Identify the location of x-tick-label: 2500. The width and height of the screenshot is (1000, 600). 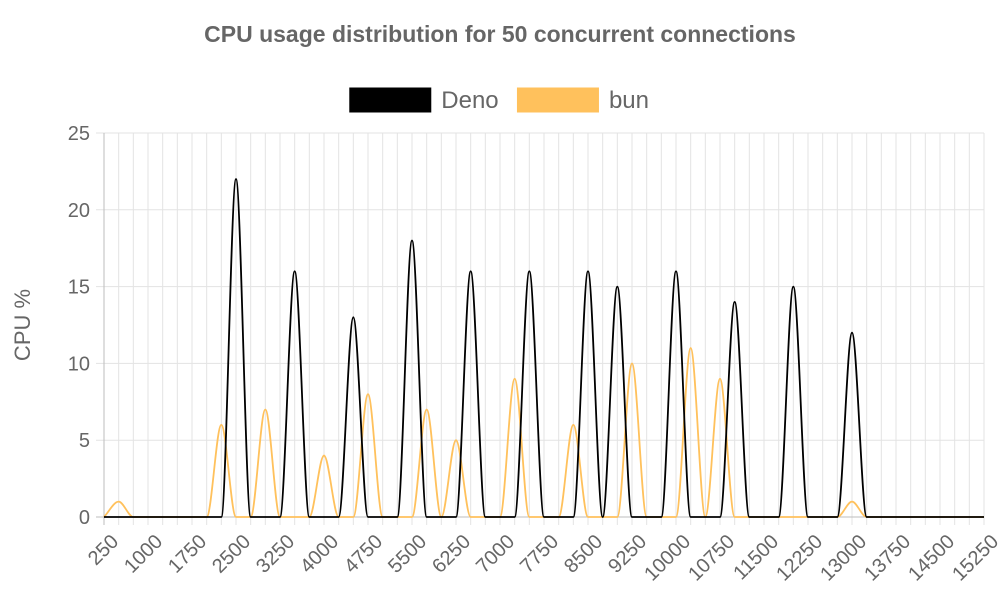
(231, 554).